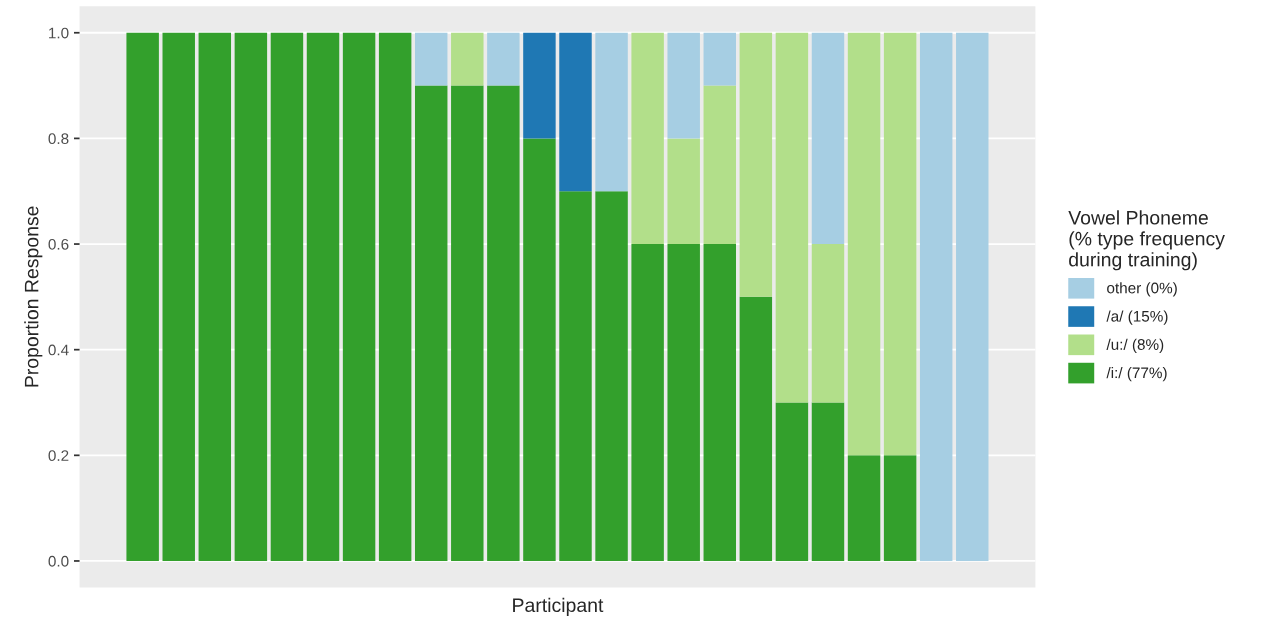  I want to click on legend-label: /u:/ (8%), so click(1135, 345).